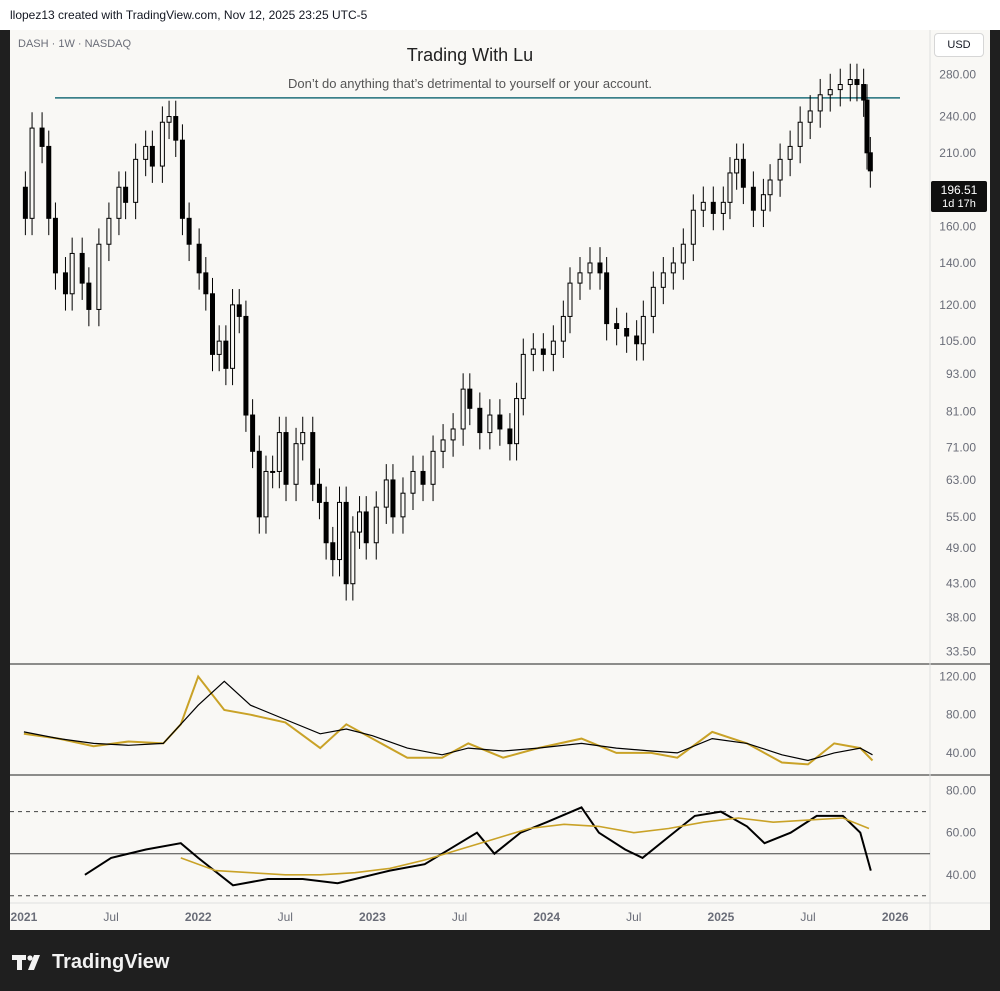 This screenshot has height=991, width=1000. Describe the element at coordinates (961, 791) in the screenshot. I see `indicator-2-tick: 80.00` at that location.